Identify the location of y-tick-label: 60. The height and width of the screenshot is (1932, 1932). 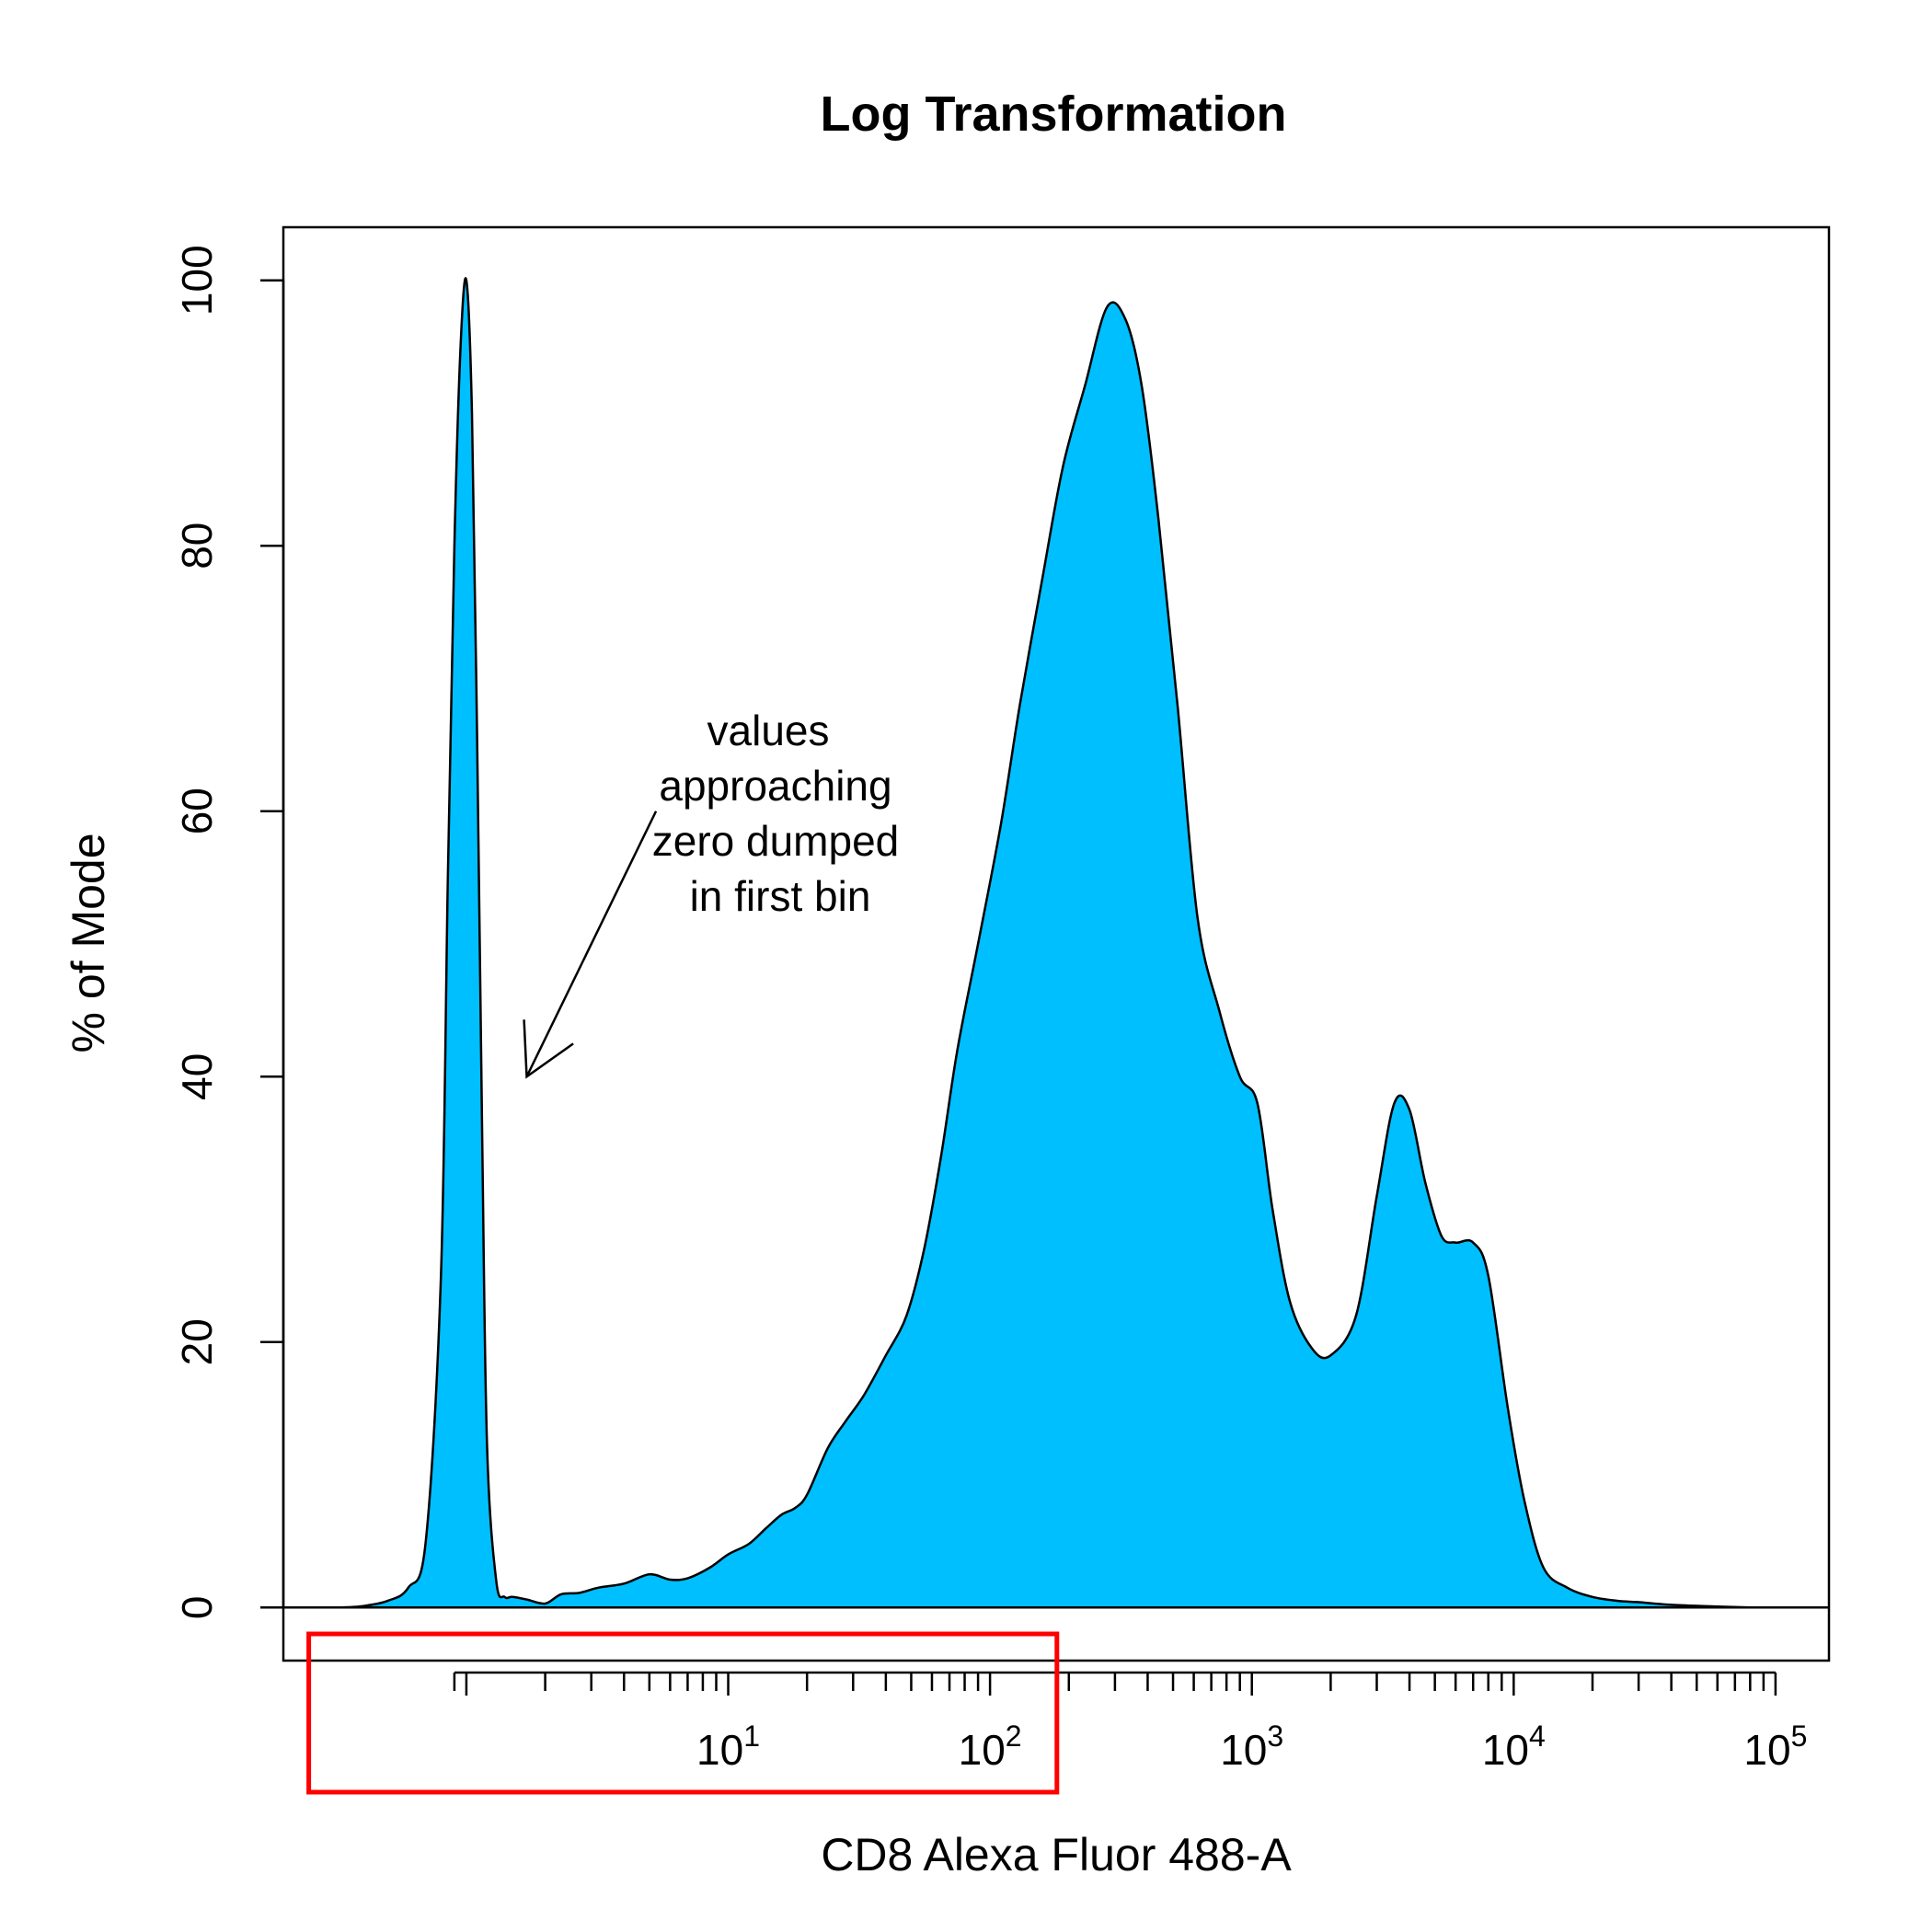
(197, 811).